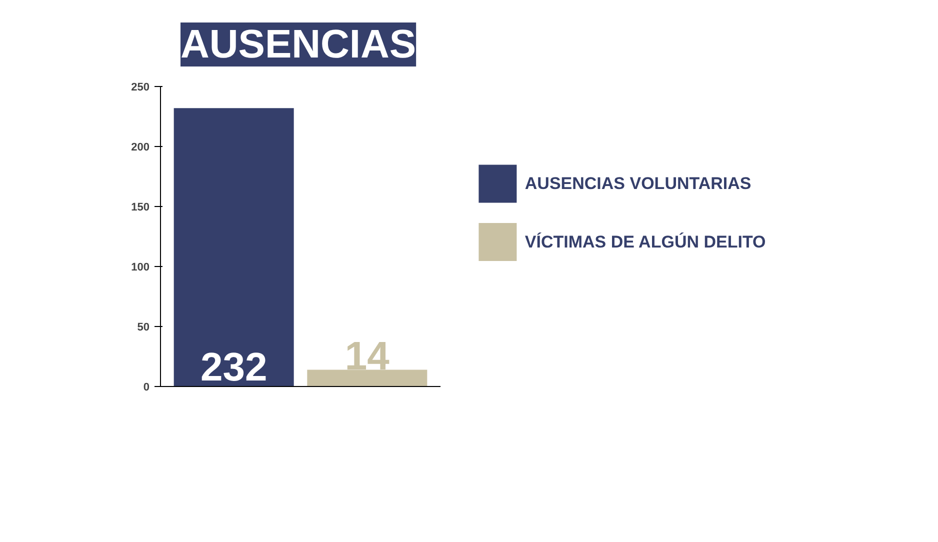 The image size is (938, 542). Describe the element at coordinates (140, 148) in the screenshot. I see `y-tick-label: 200` at that location.